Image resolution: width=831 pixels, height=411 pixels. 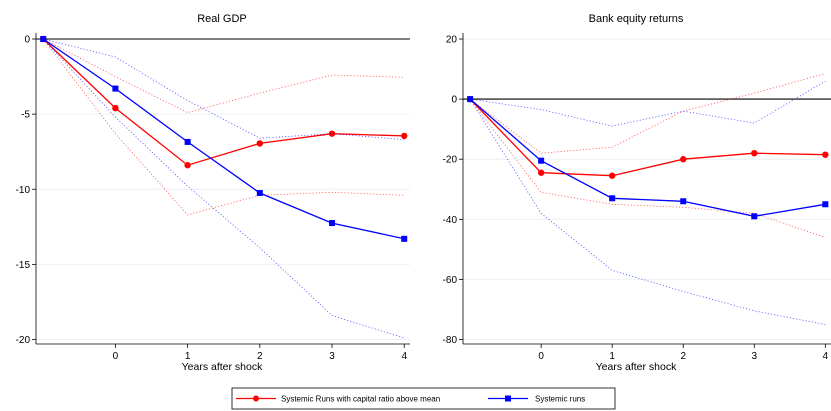 What do you see at coordinates (452, 40) in the screenshot?
I see `y-tick-label: 20` at bounding box center [452, 40].